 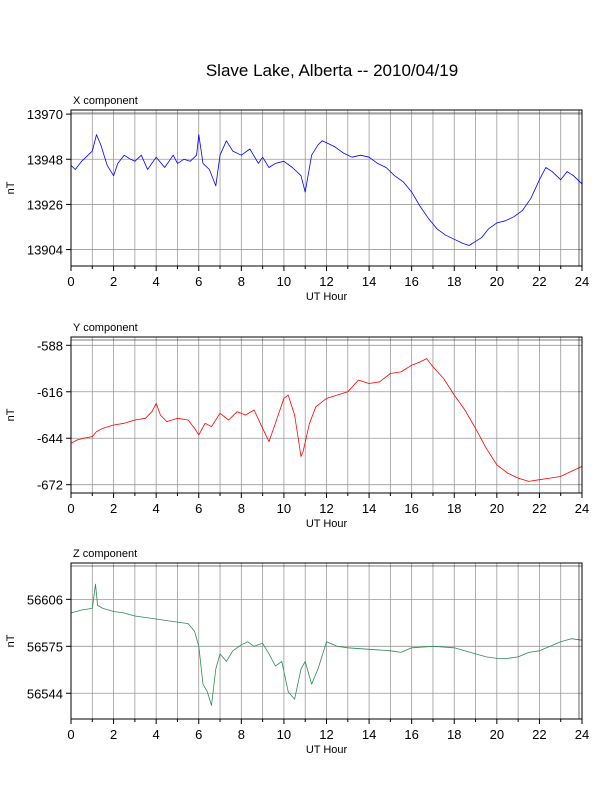 What do you see at coordinates (45, 159) in the screenshot?
I see `y-tick-label: 13948` at bounding box center [45, 159].